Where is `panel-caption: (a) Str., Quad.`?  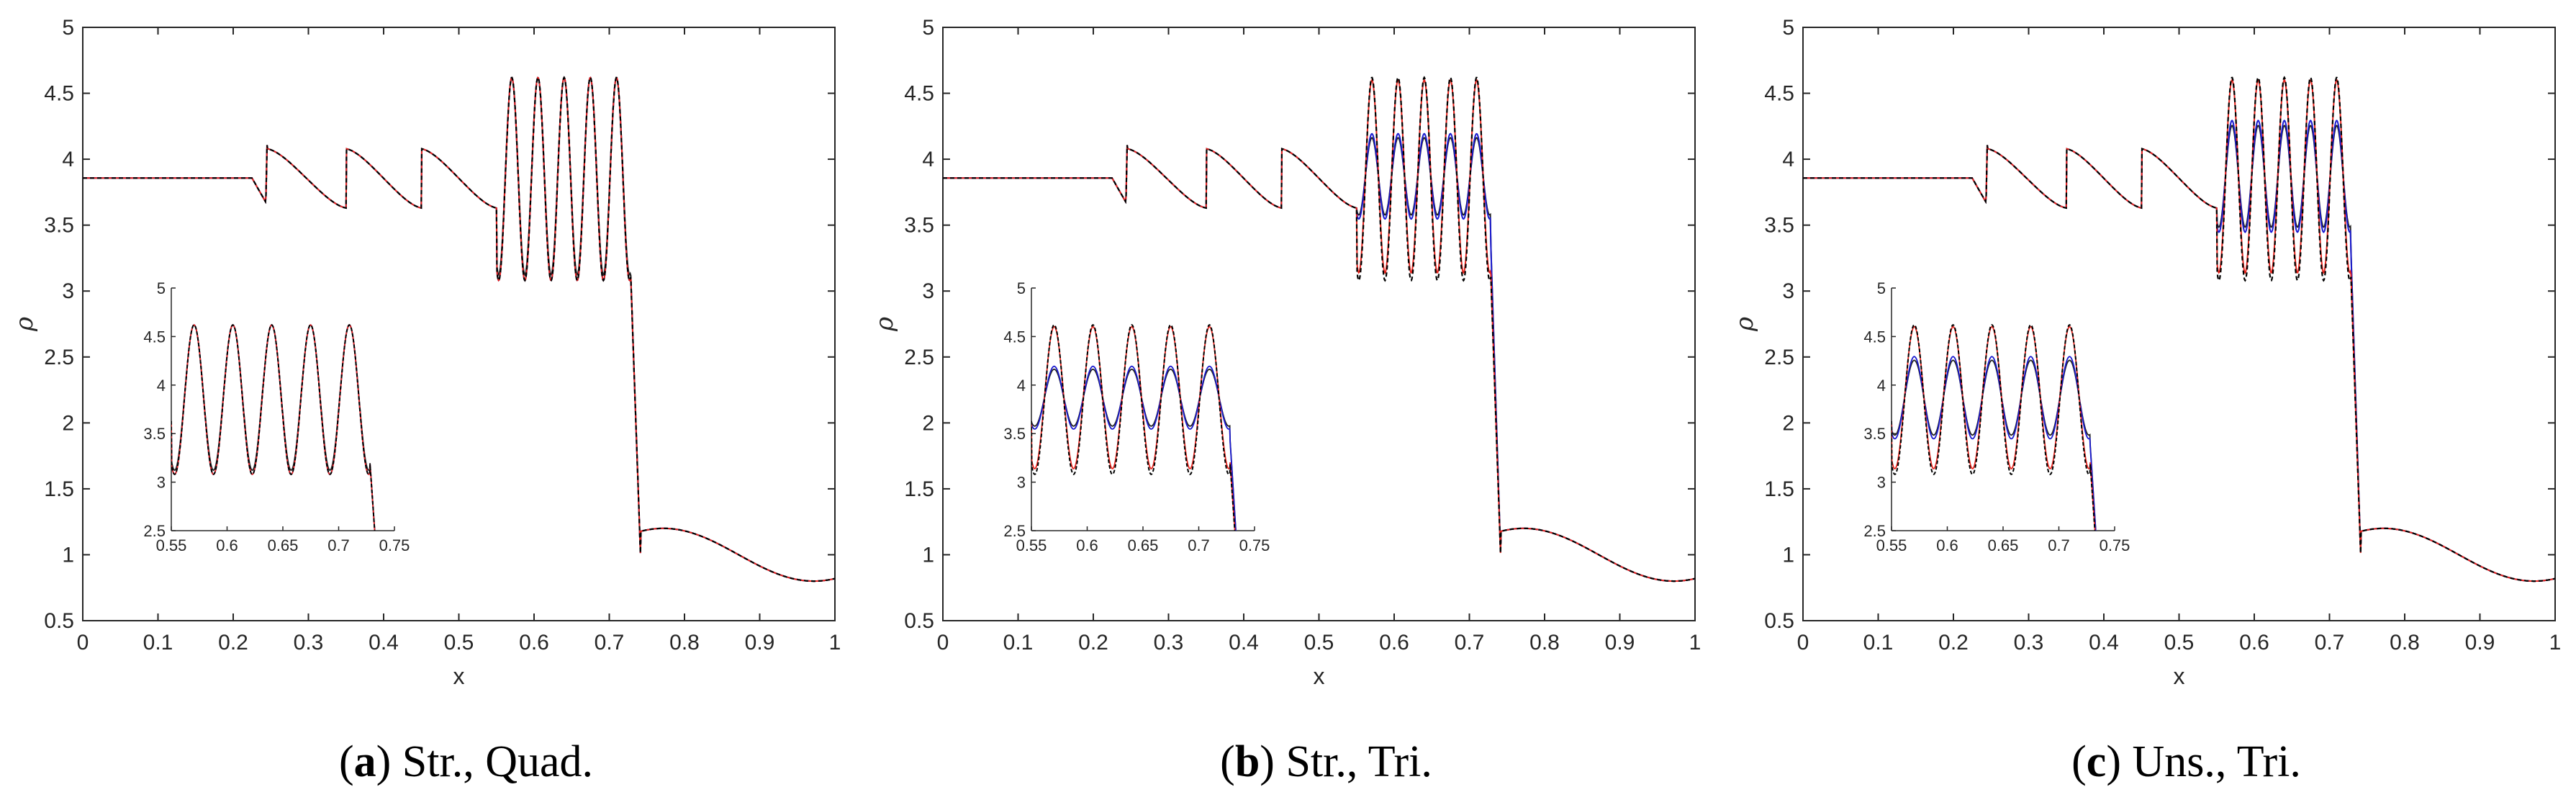
panel-caption: (a) Str., Quad. is located at coordinates (466, 761).